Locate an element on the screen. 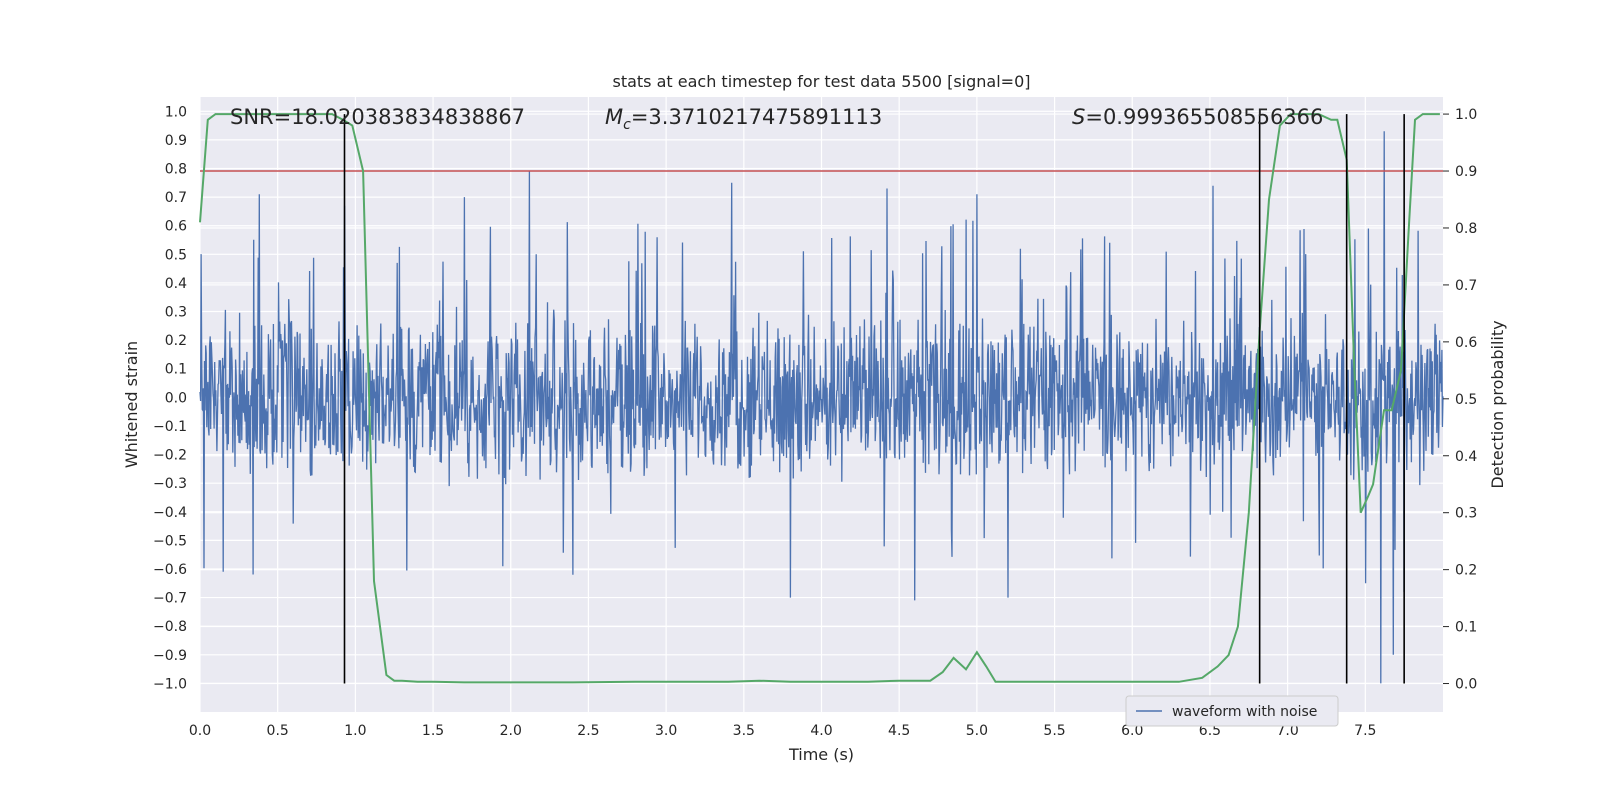 This screenshot has width=1600, height=800. y-tick-label: −0.4 is located at coordinates (170, 513).